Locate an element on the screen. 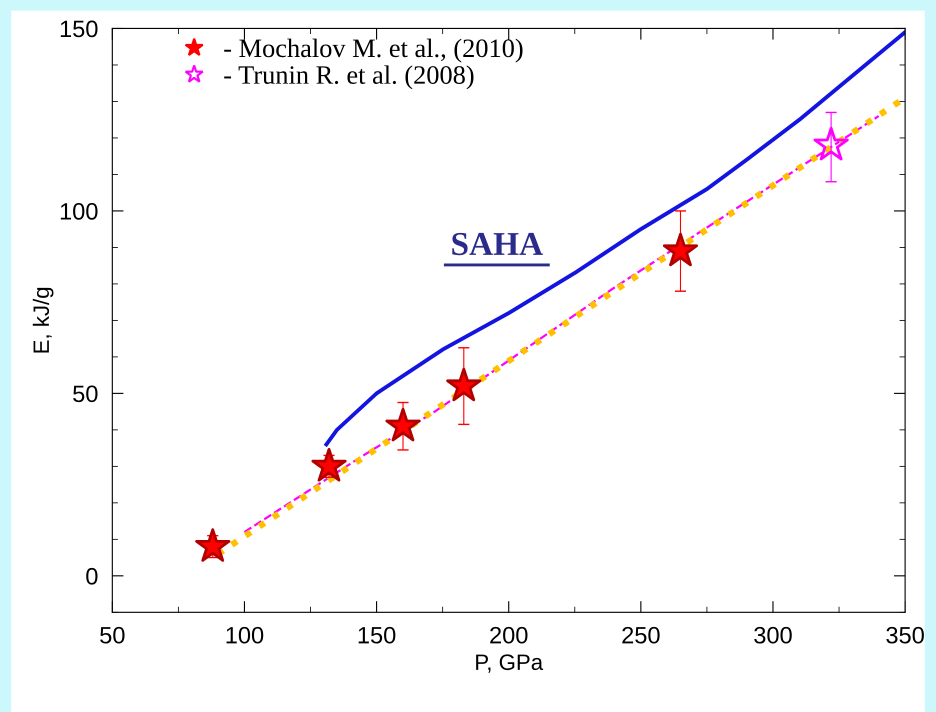  x-tick-label: 300 is located at coordinates (773, 635).